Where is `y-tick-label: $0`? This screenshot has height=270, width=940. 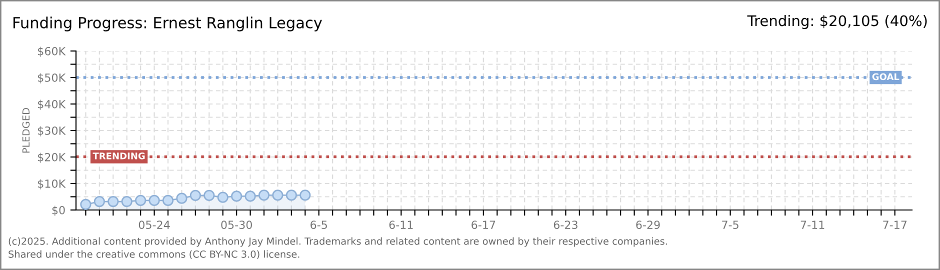 y-tick-label: $0 is located at coordinates (58, 211).